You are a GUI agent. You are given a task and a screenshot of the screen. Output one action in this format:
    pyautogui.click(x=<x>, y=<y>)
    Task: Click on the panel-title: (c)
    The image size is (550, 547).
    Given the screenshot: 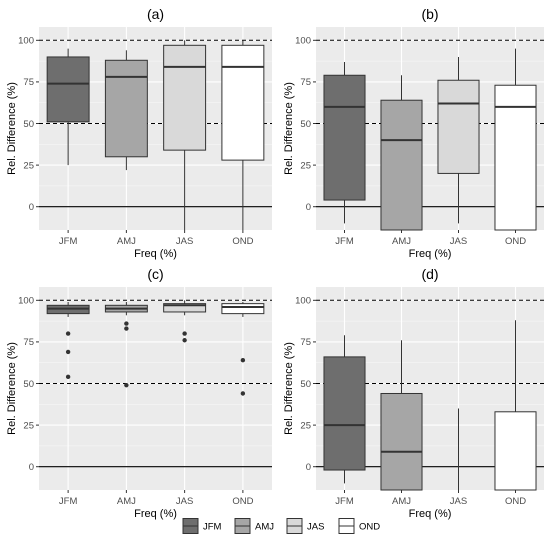 What is the action you would take?
    pyautogui.click(x=155, y=274)
    